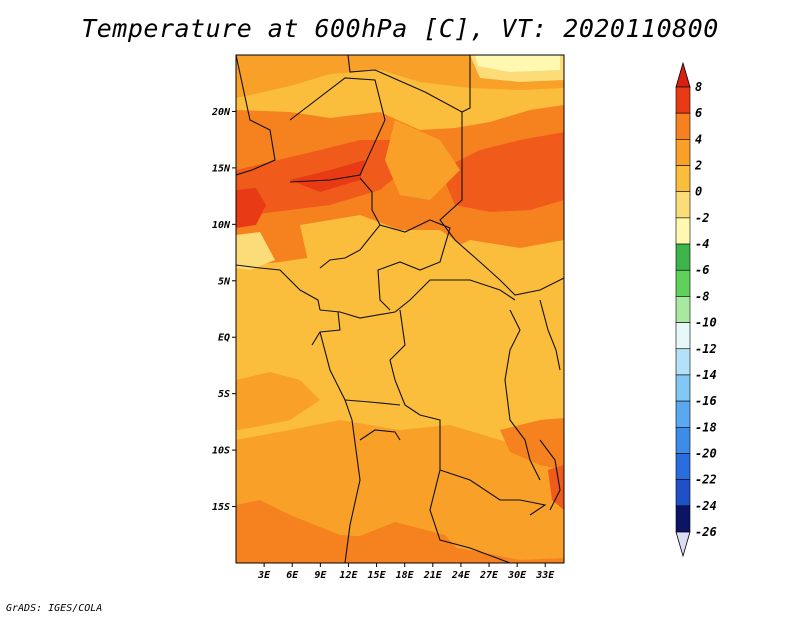  I want to click on lat-tick-label: 15S, so click(221, 507).